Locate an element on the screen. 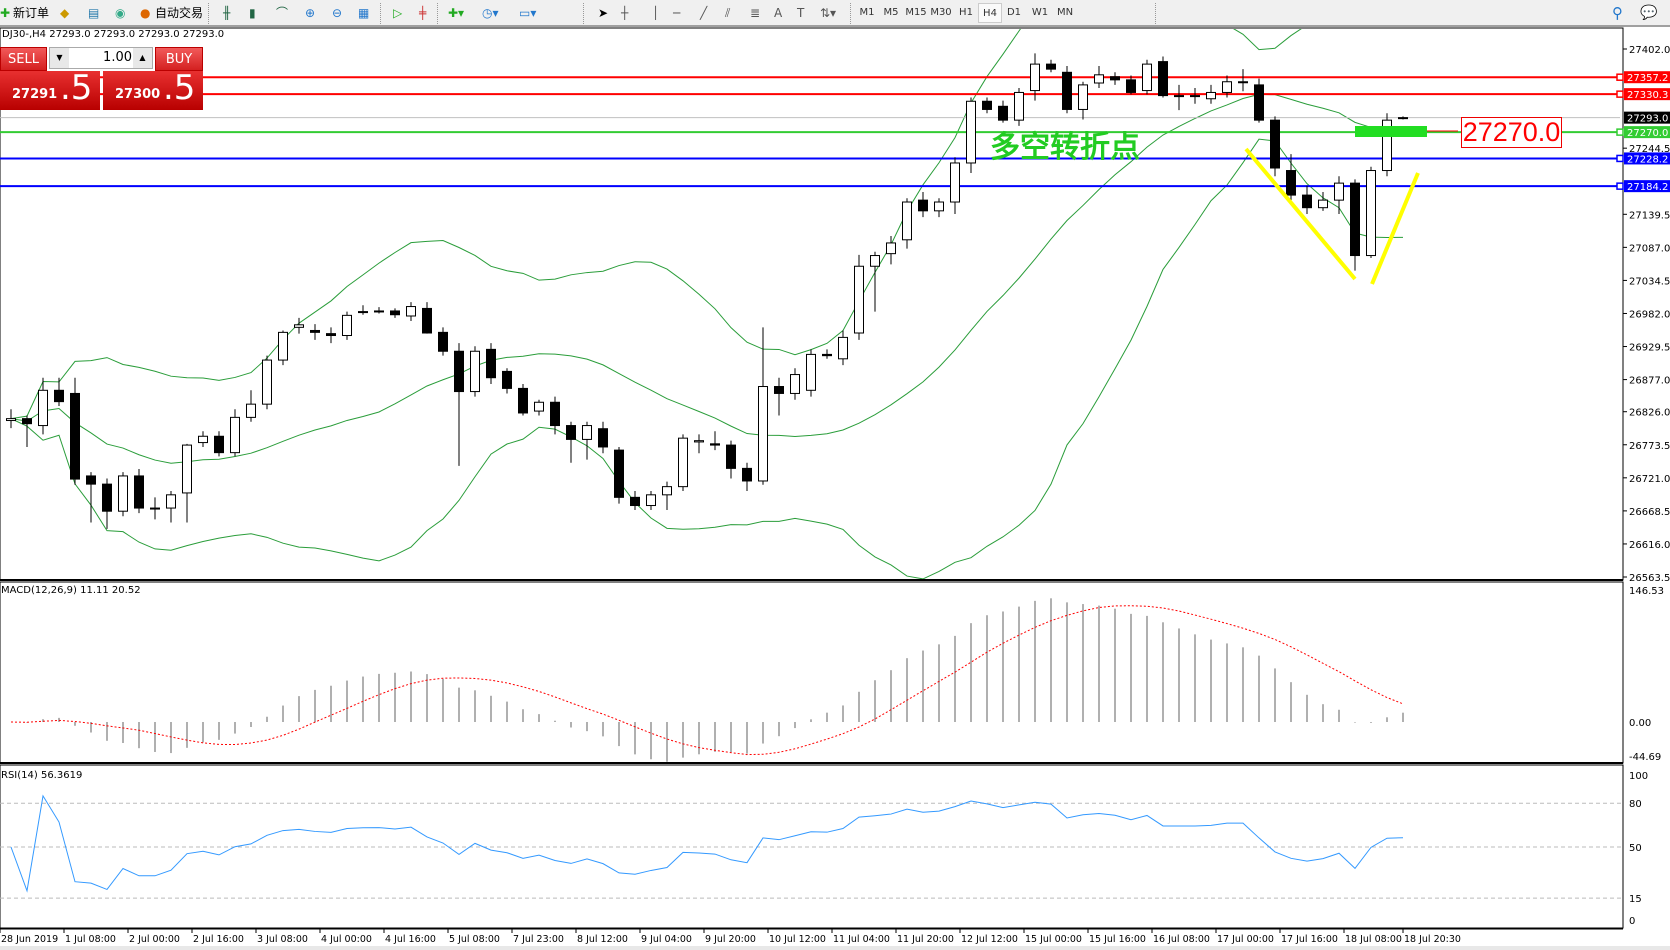 Image resolution: width=1670 pixels, height=950 pixels. y-tick-label: 27139.5 is located at coordinates (1649, 215).